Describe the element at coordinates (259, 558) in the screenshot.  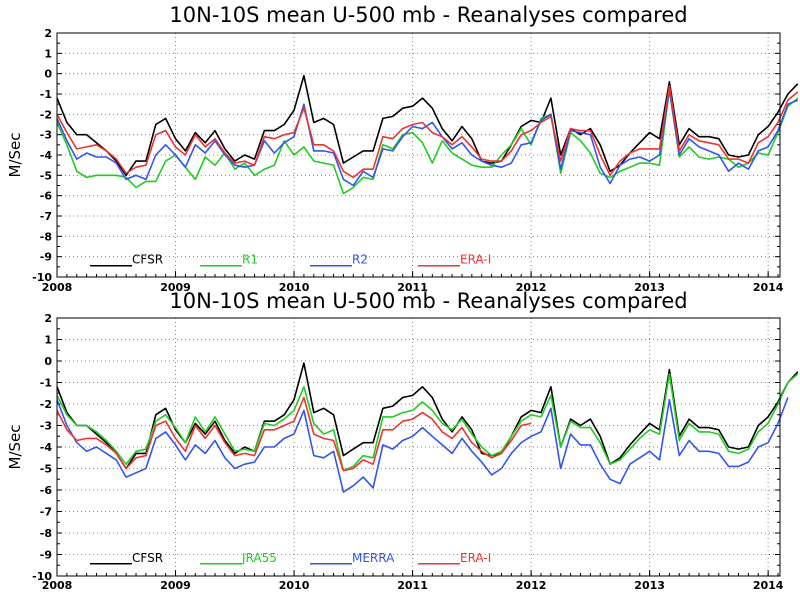
I see `legend-label: JRA55` at that location.